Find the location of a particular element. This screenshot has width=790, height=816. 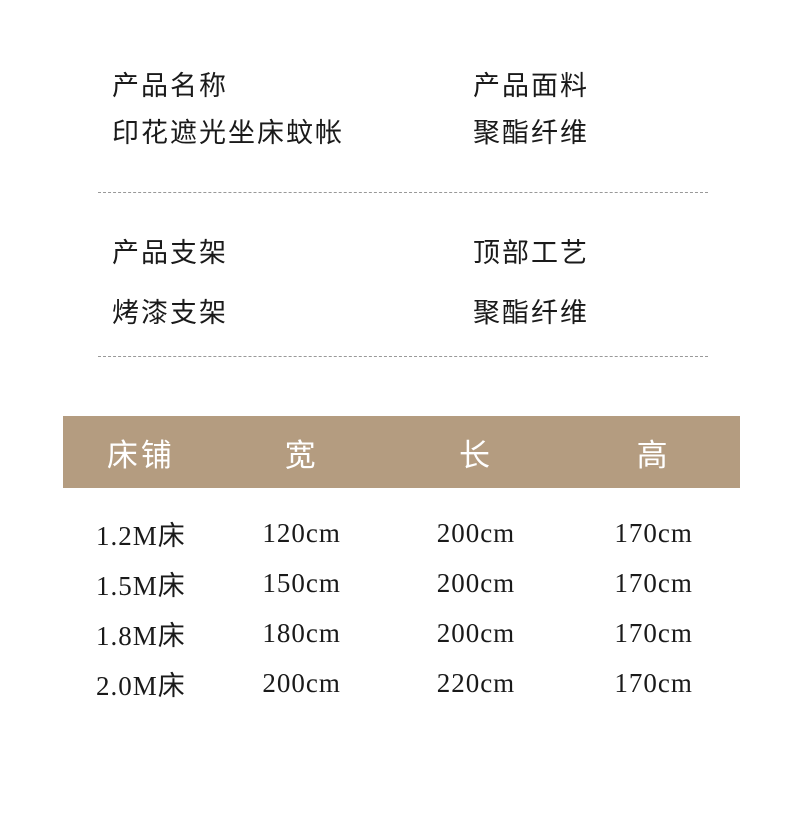

spec-labels-row-1: 产品名称 产品面料 is located at coordinates (412, 86).